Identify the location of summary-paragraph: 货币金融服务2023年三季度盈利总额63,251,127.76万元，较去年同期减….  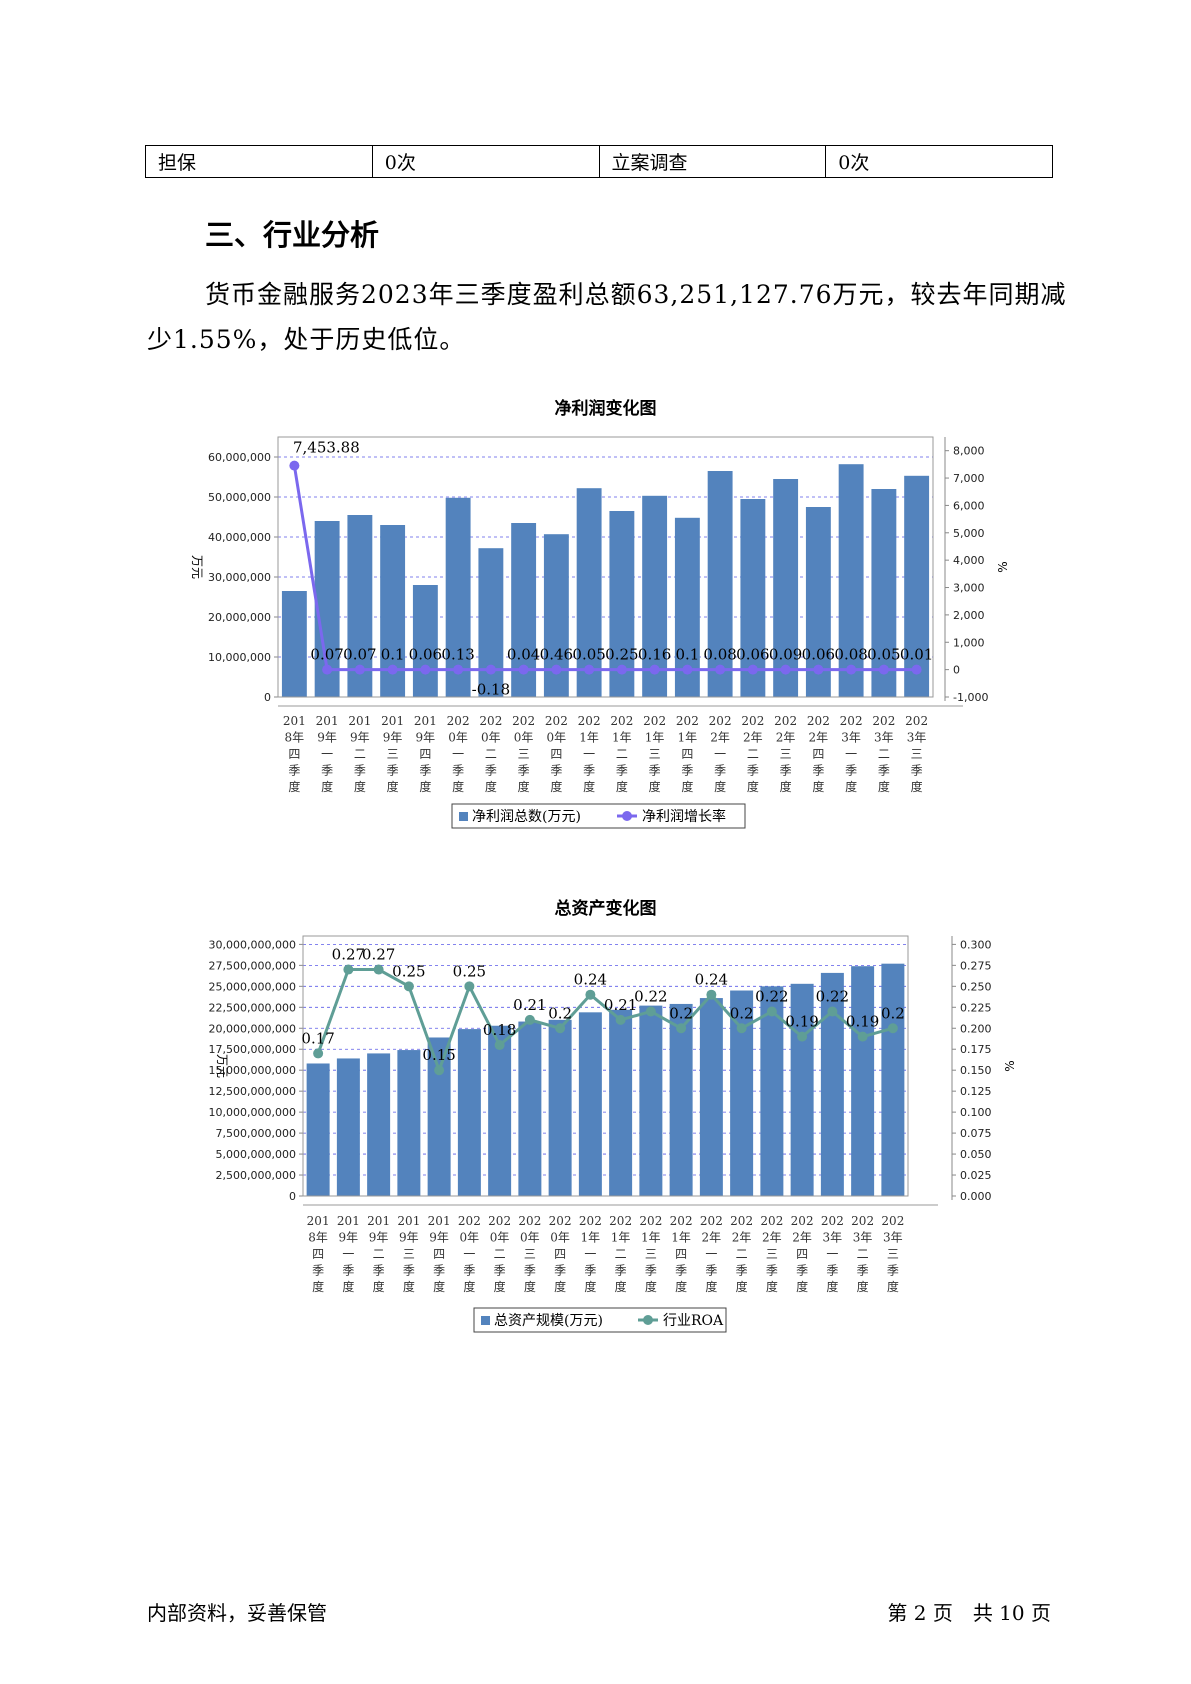
(607, 317).